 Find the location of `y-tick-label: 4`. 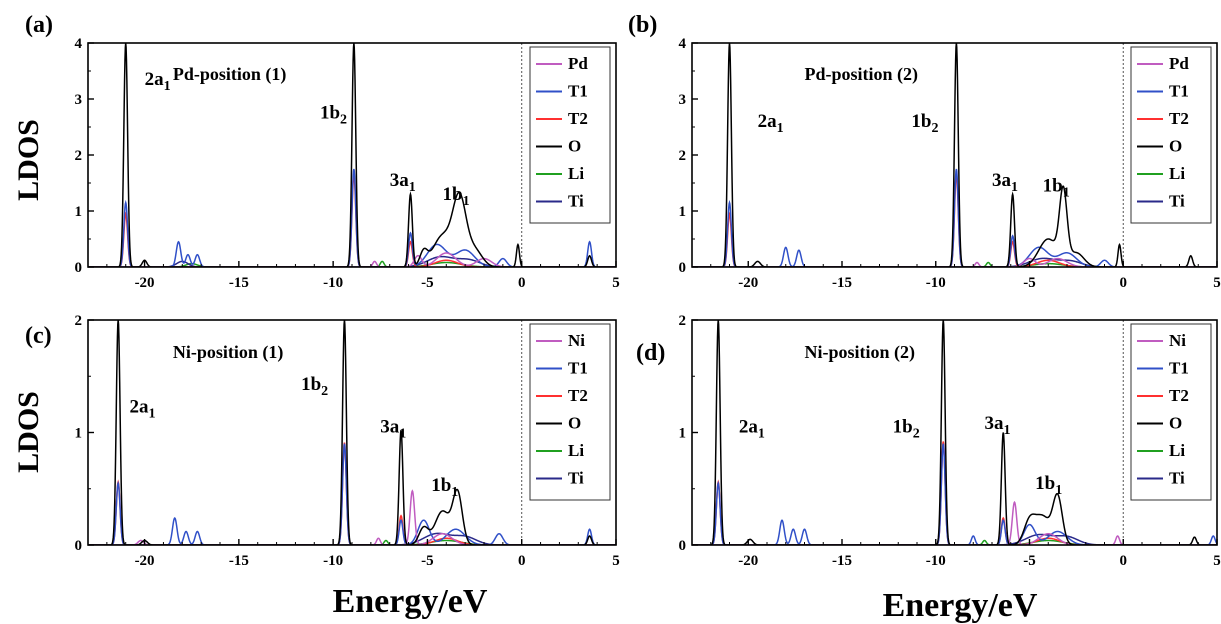

y-tick-label: 4 is located at coordinates (683, 44).